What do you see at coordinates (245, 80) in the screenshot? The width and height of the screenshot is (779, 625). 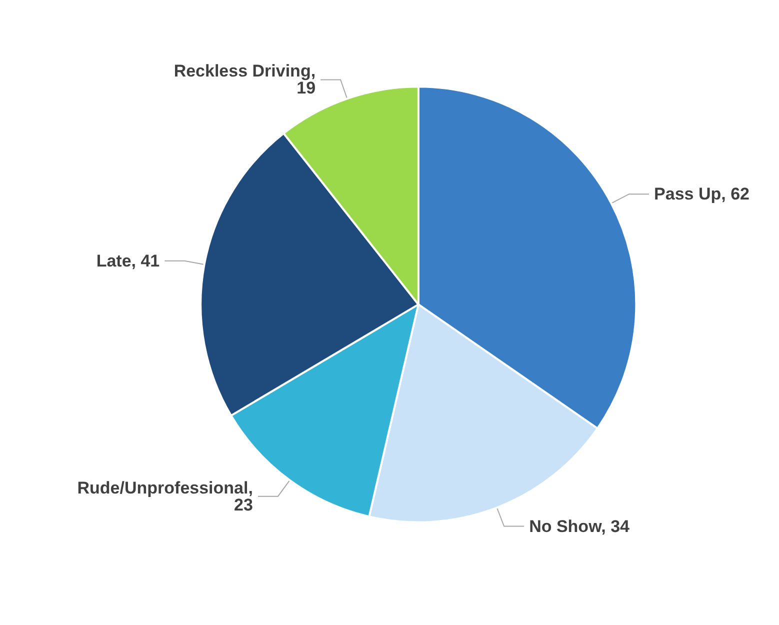 I see `data-label: Reckless Driving, 19` at bounding box center [245, 80].